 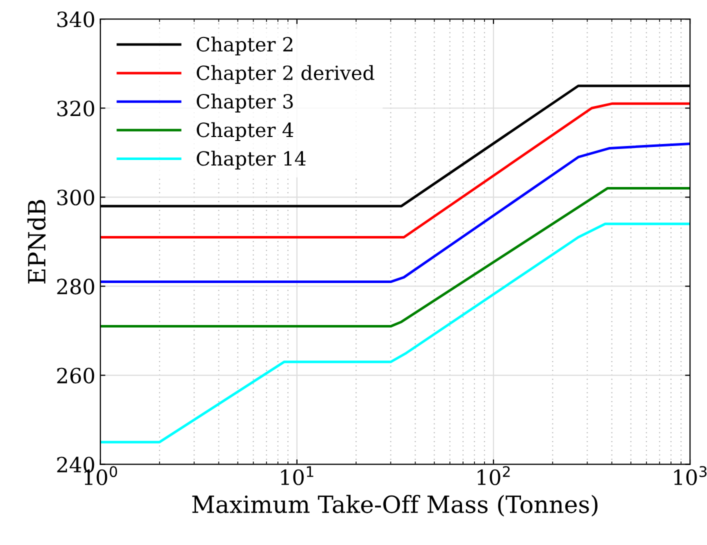 What do you see at coordinates (75, 108) in the screenshot?
I see `y-tick-label: 320` at bounding box center [75, 108].